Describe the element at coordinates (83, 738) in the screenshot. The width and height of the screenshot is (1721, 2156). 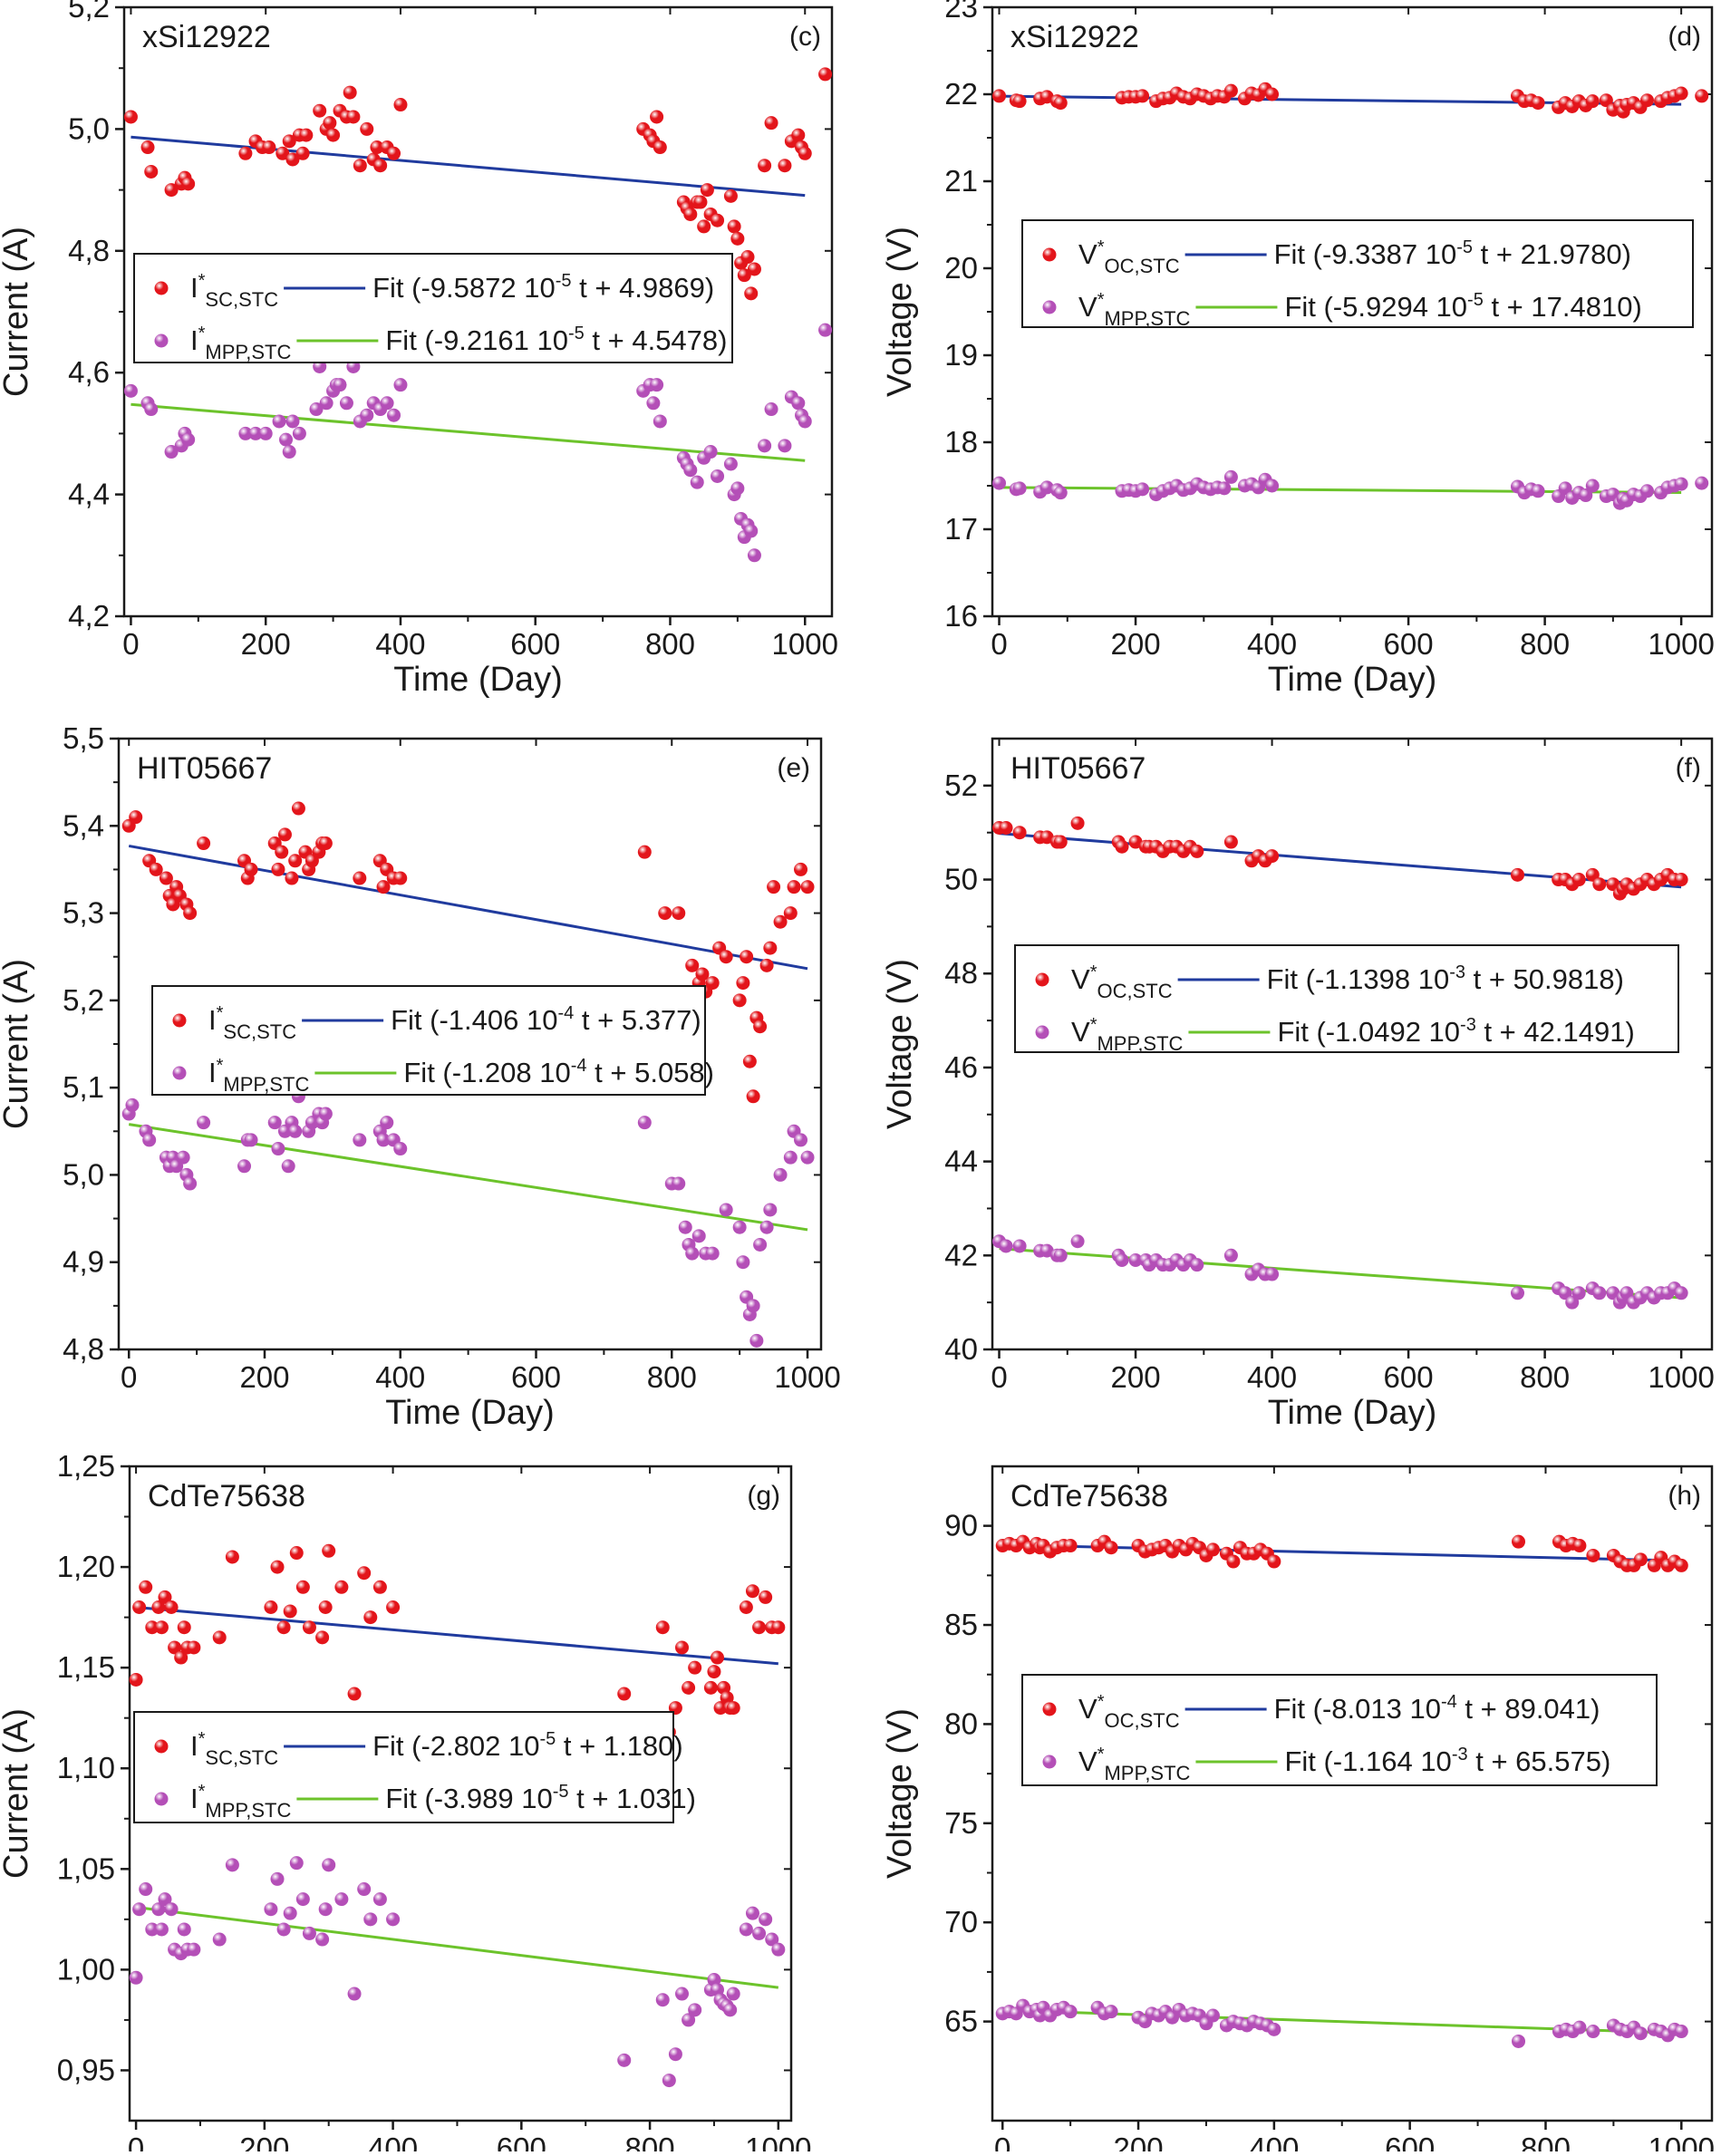
I see `y-tick-label: 5,5` at that location.